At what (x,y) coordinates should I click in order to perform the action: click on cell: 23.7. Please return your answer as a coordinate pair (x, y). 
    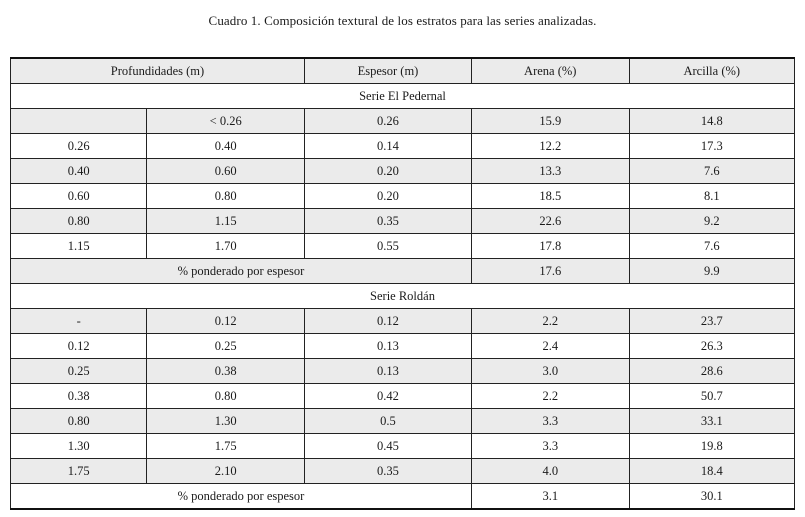
    Looking at the image, I should click on (712, 321).